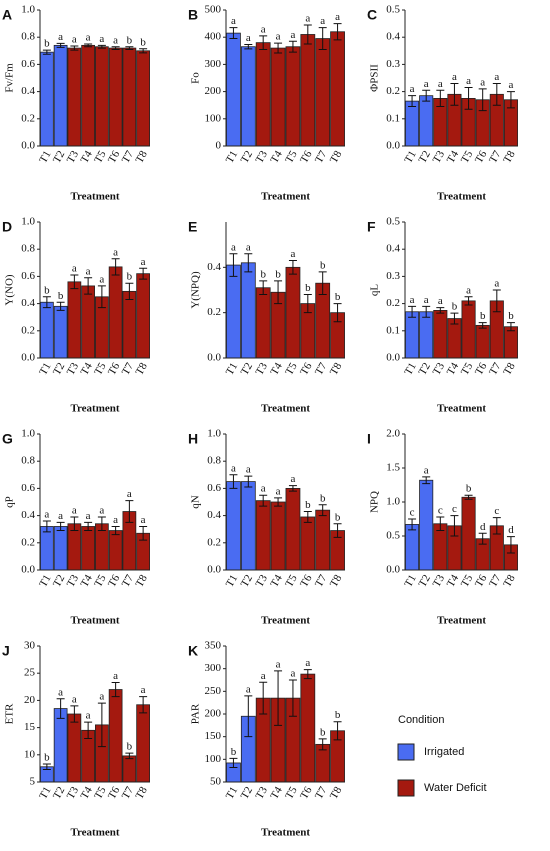 This screenshot has height=851, width=550. Describe the element at coordinates (375, 78) in the screenshot. I see `y-axis-label: ΦPSII` at that location.